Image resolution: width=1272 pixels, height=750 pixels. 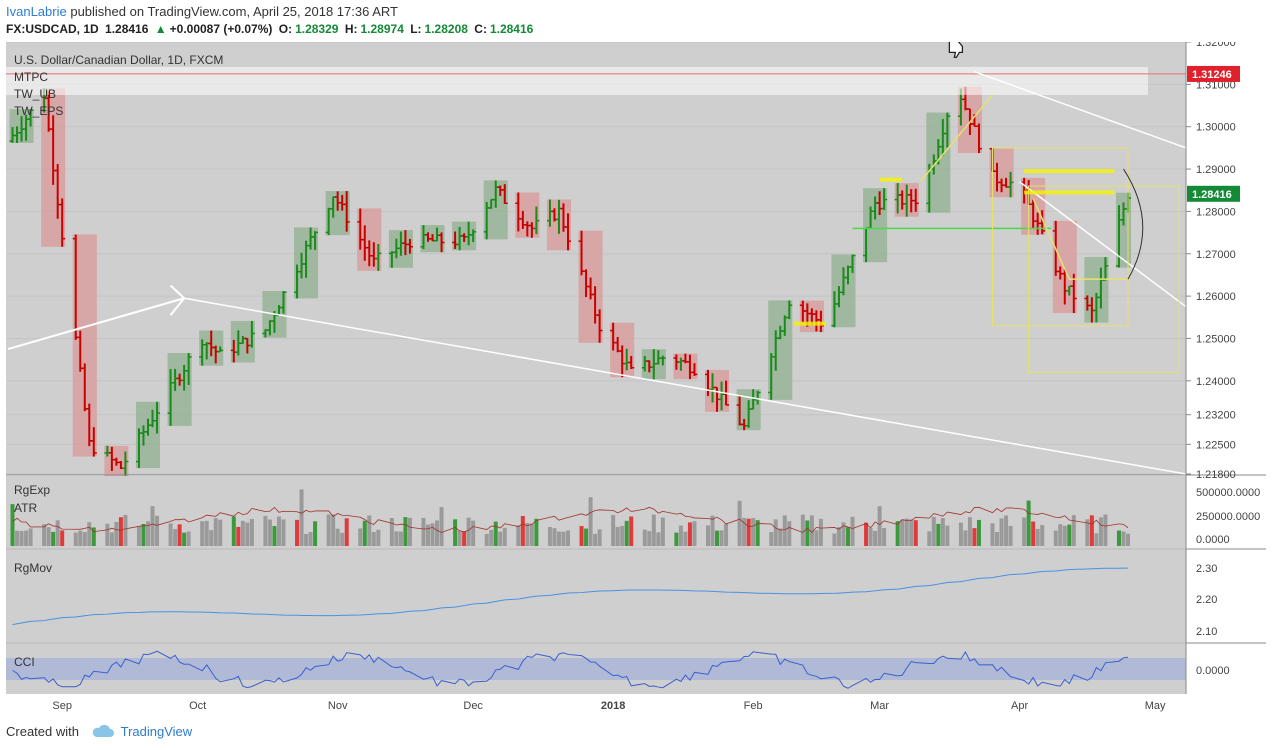 I want to click on path-arrow, so click(x=1080, y=239).